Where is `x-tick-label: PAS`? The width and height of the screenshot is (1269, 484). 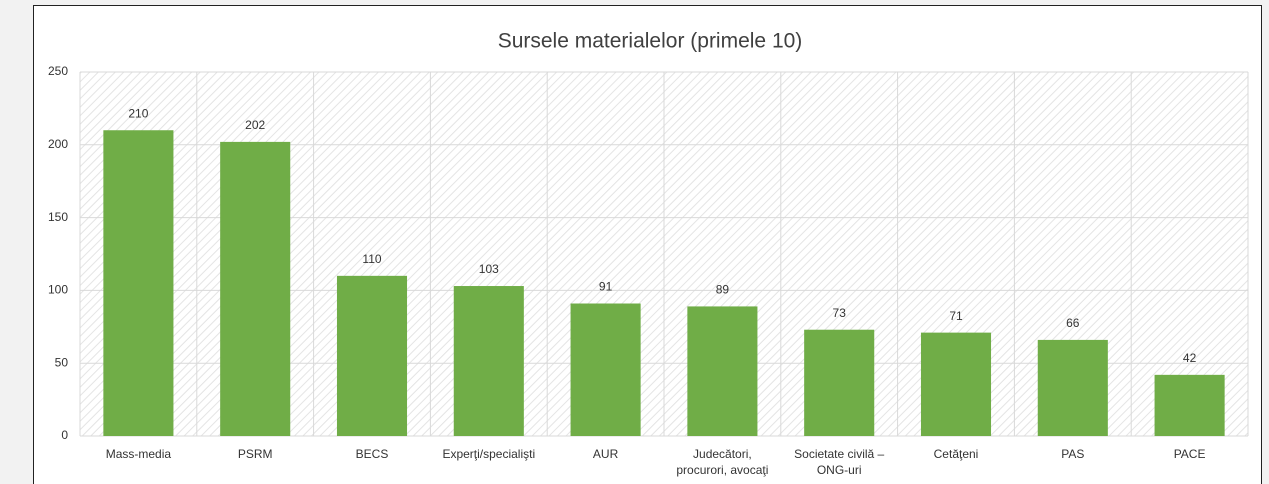
x-tick-label: PAS is located at coordinates (1073, 454).